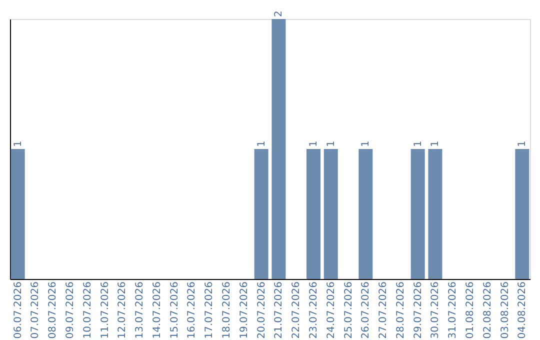 The height and width of the screenshot is (340, 540). I want to click on x-tick-label: 07.07.2026, so click(36, 310).